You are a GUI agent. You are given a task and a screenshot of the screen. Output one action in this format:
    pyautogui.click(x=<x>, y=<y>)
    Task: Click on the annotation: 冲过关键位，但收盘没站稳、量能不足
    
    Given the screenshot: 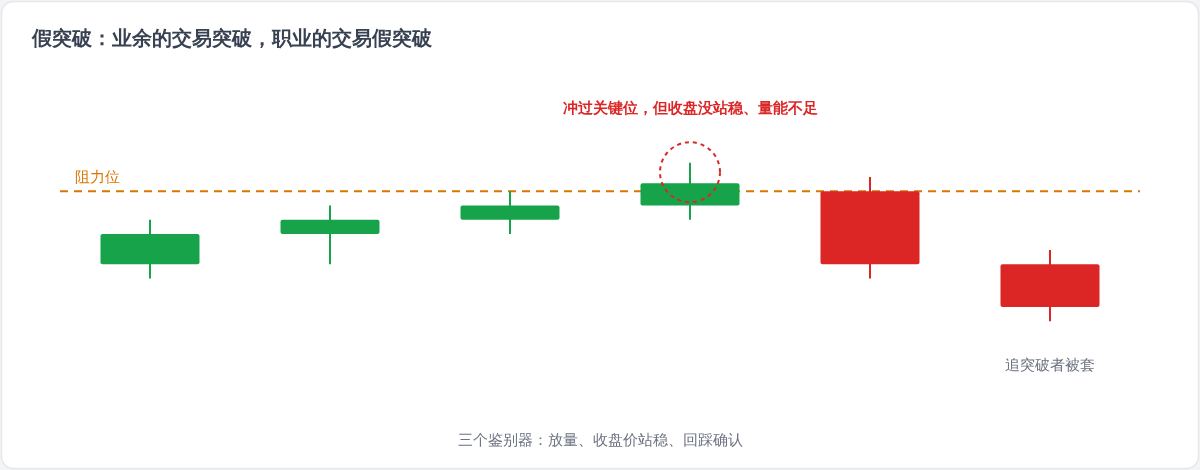 What is the action you would take?
    pyautogui.click(x=690, y=107)
    